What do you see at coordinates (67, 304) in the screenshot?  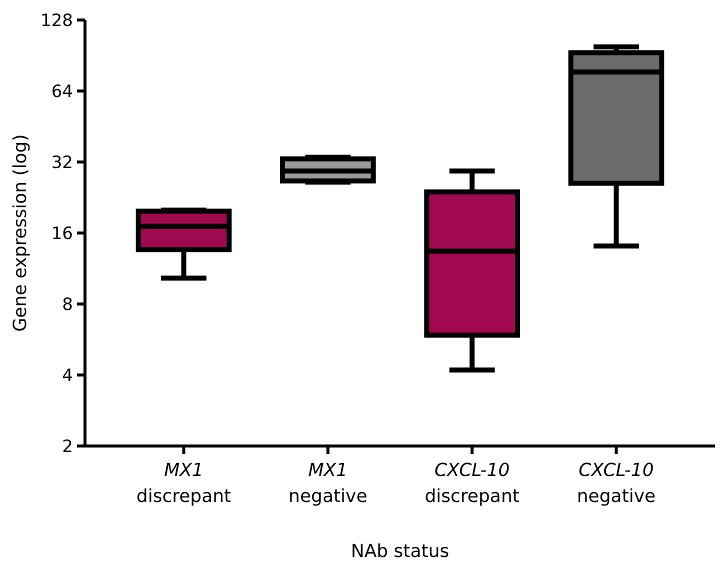 I see `y-tick-label: 8` at bounding box center [67, 304].